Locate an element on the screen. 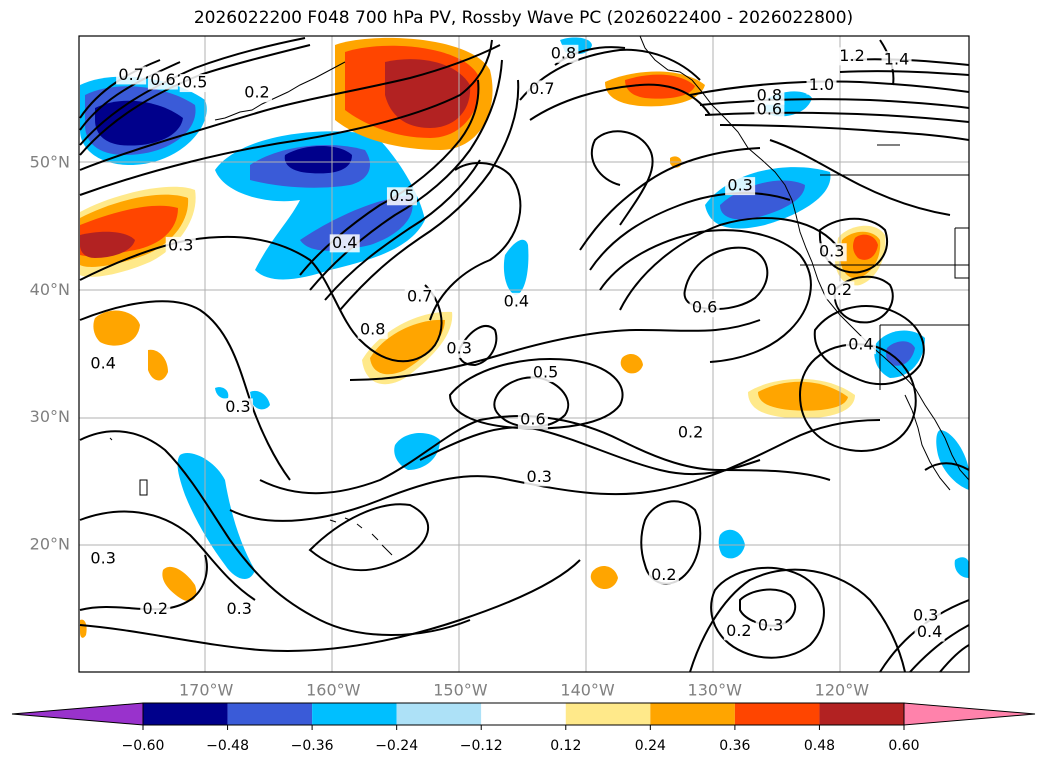  colorbar-extend-high is located at coordinates (969, 714).